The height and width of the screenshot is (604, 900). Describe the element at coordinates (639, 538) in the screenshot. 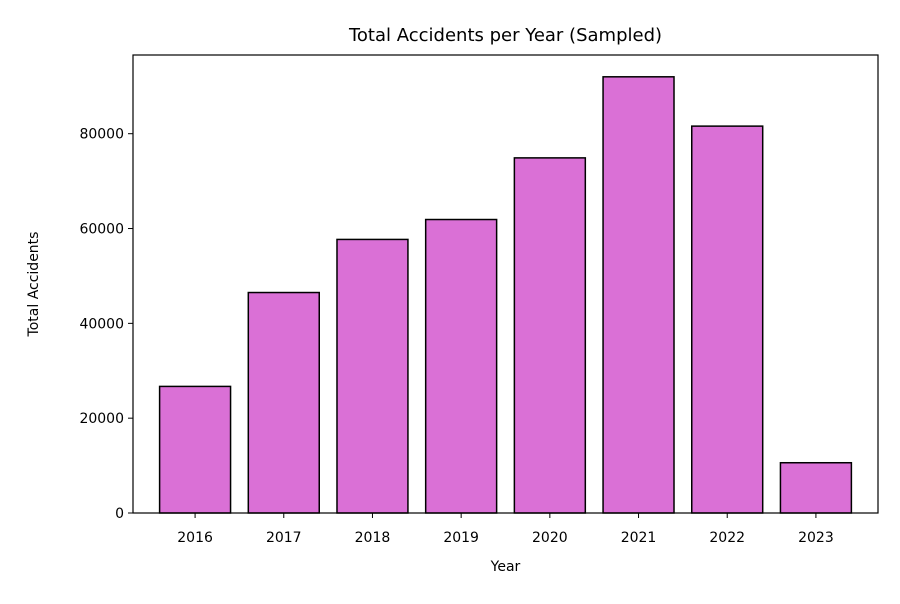

I see `x-tick-label: 2021` at that location.